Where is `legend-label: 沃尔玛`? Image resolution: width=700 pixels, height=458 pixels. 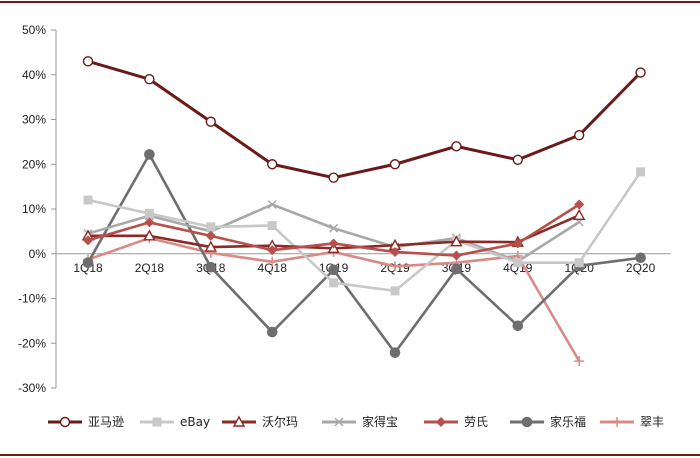 legend-label: 沃尔玛 is located at coordinates (280, 421).